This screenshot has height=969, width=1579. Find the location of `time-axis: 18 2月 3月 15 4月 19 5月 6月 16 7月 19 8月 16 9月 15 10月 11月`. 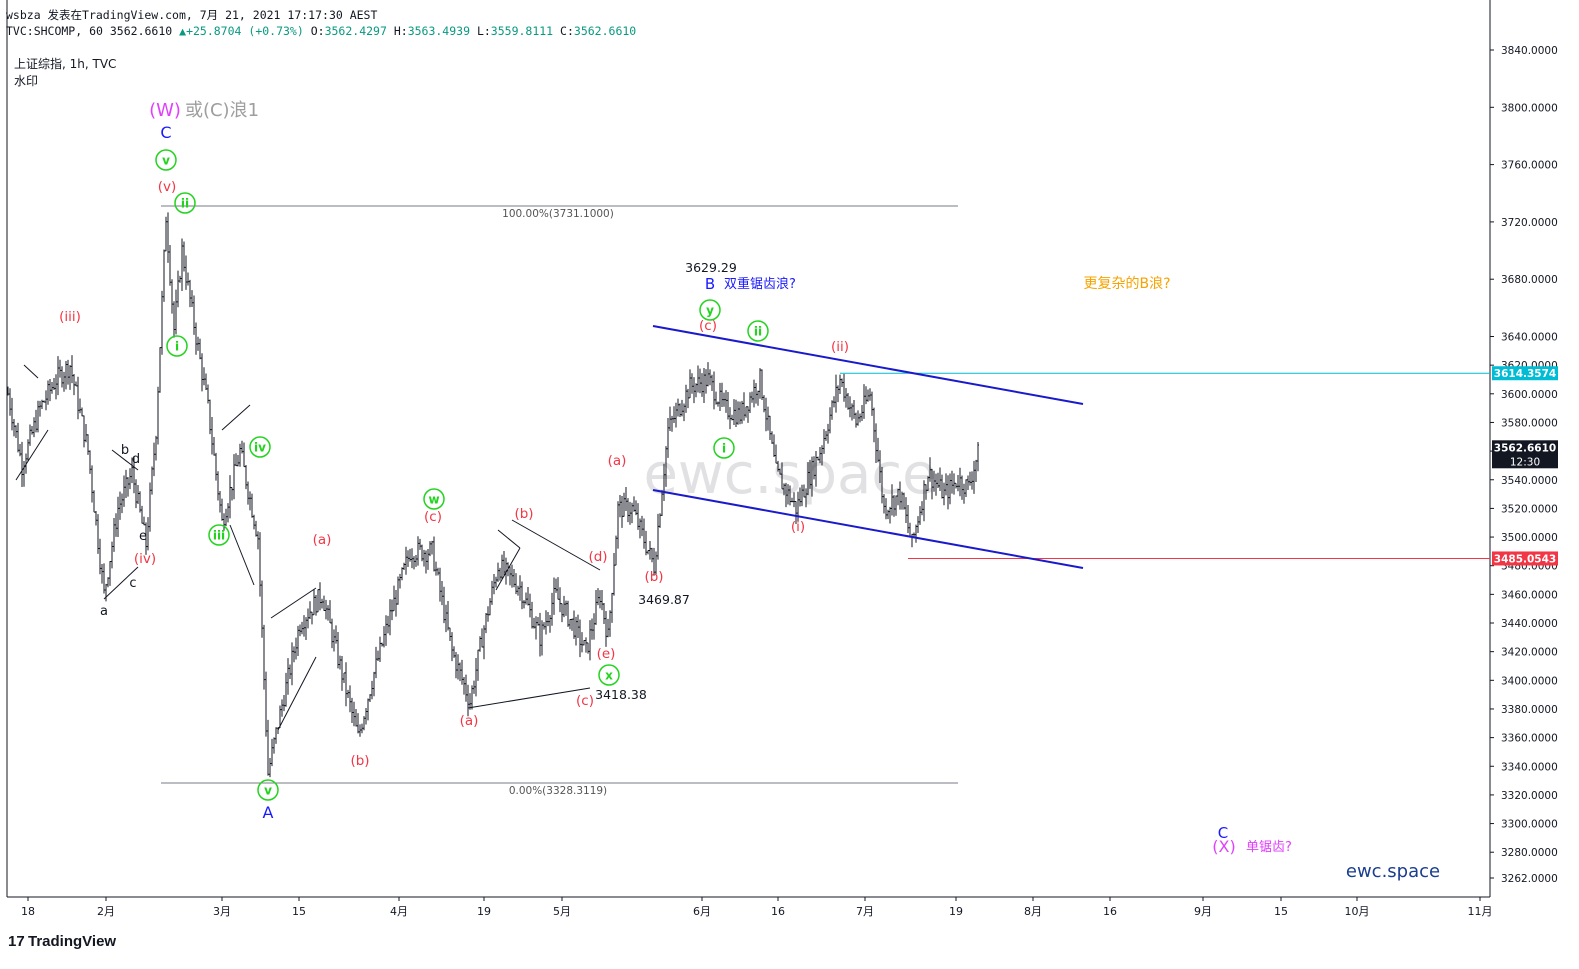

time-axis: 18 2月 3月 15 4月 19 5月 6月 16 7月 19 8月 16 9月 15 10月 11月 is located at coordinates (757, 907).